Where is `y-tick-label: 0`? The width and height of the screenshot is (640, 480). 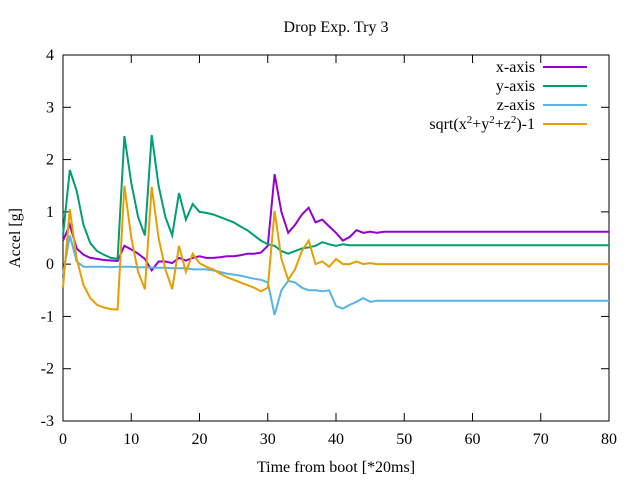
y-tick-label: 0 is located at coordinates (50, 264).